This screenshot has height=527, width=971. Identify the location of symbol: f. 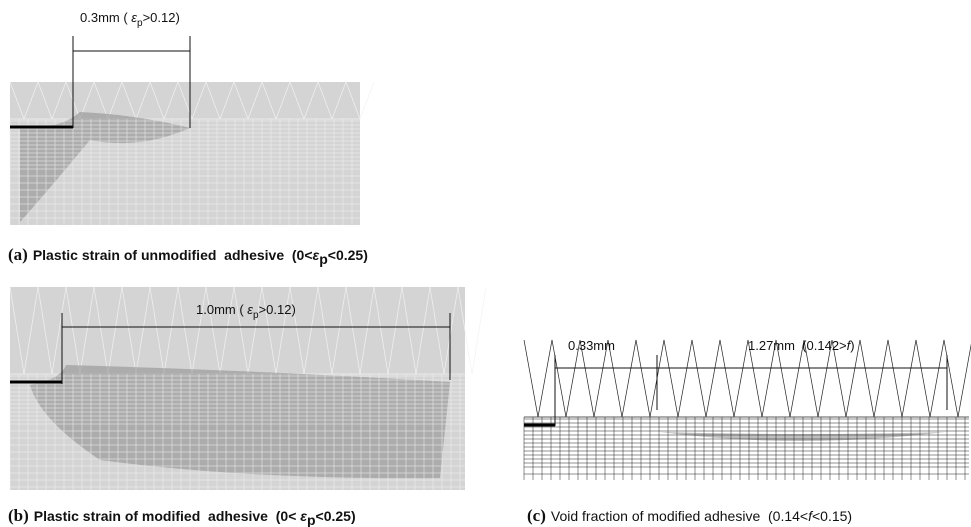
(849, 345).